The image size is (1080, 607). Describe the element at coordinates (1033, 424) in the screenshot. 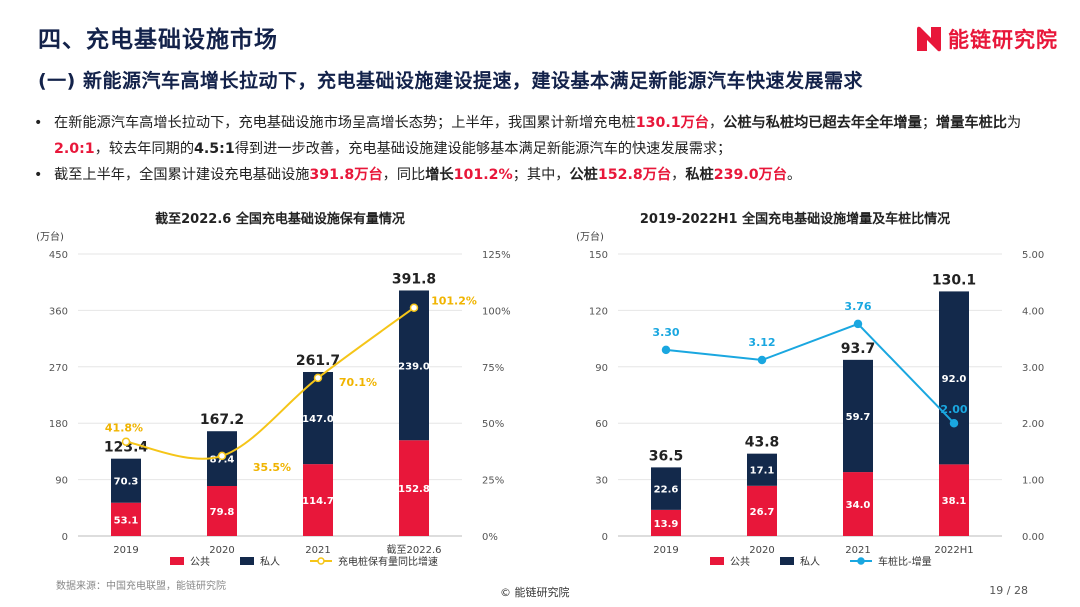

I see `y2-tick-label: 2.00` at that location.